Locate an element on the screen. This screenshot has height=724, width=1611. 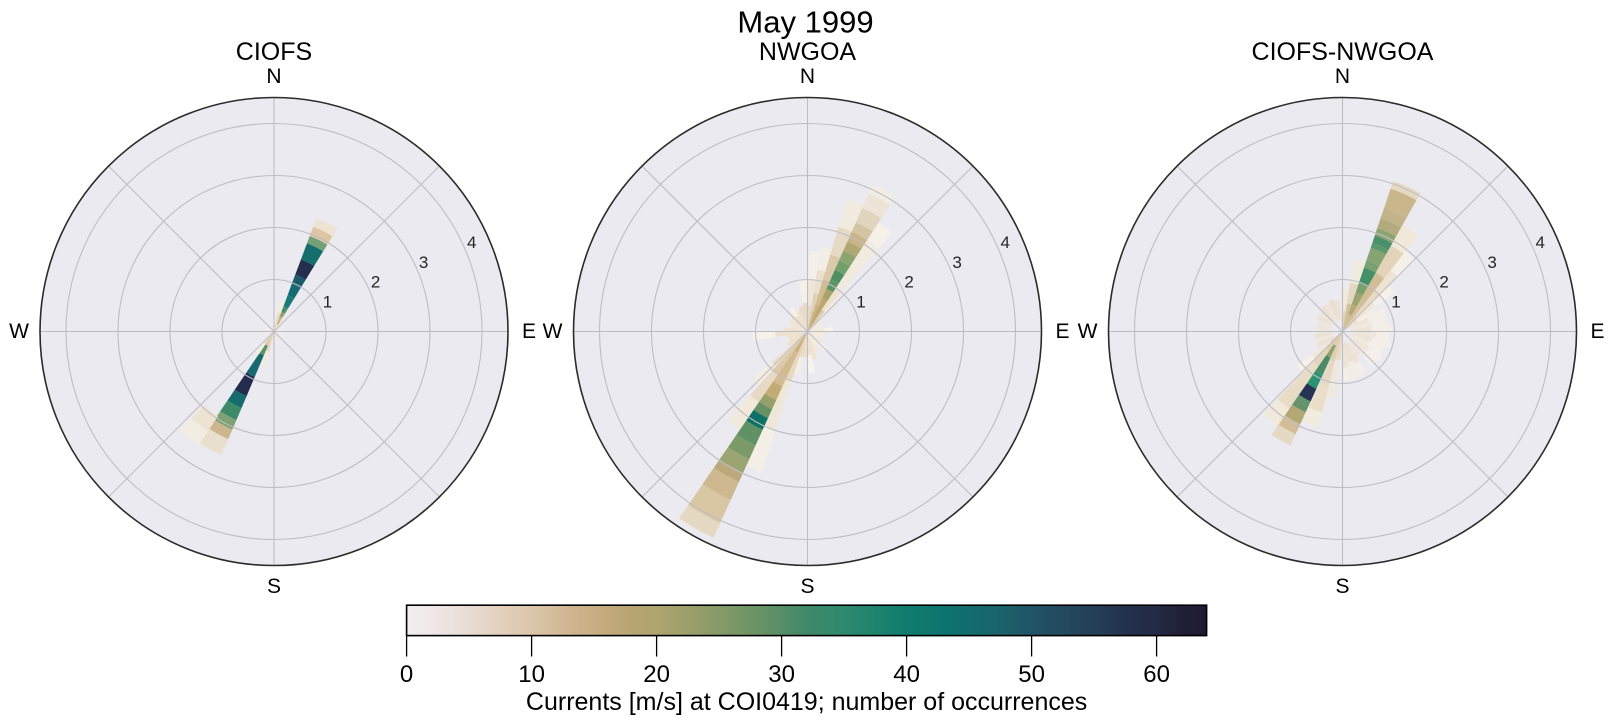
svg-text: 10 is located at coordinates (531, 674).